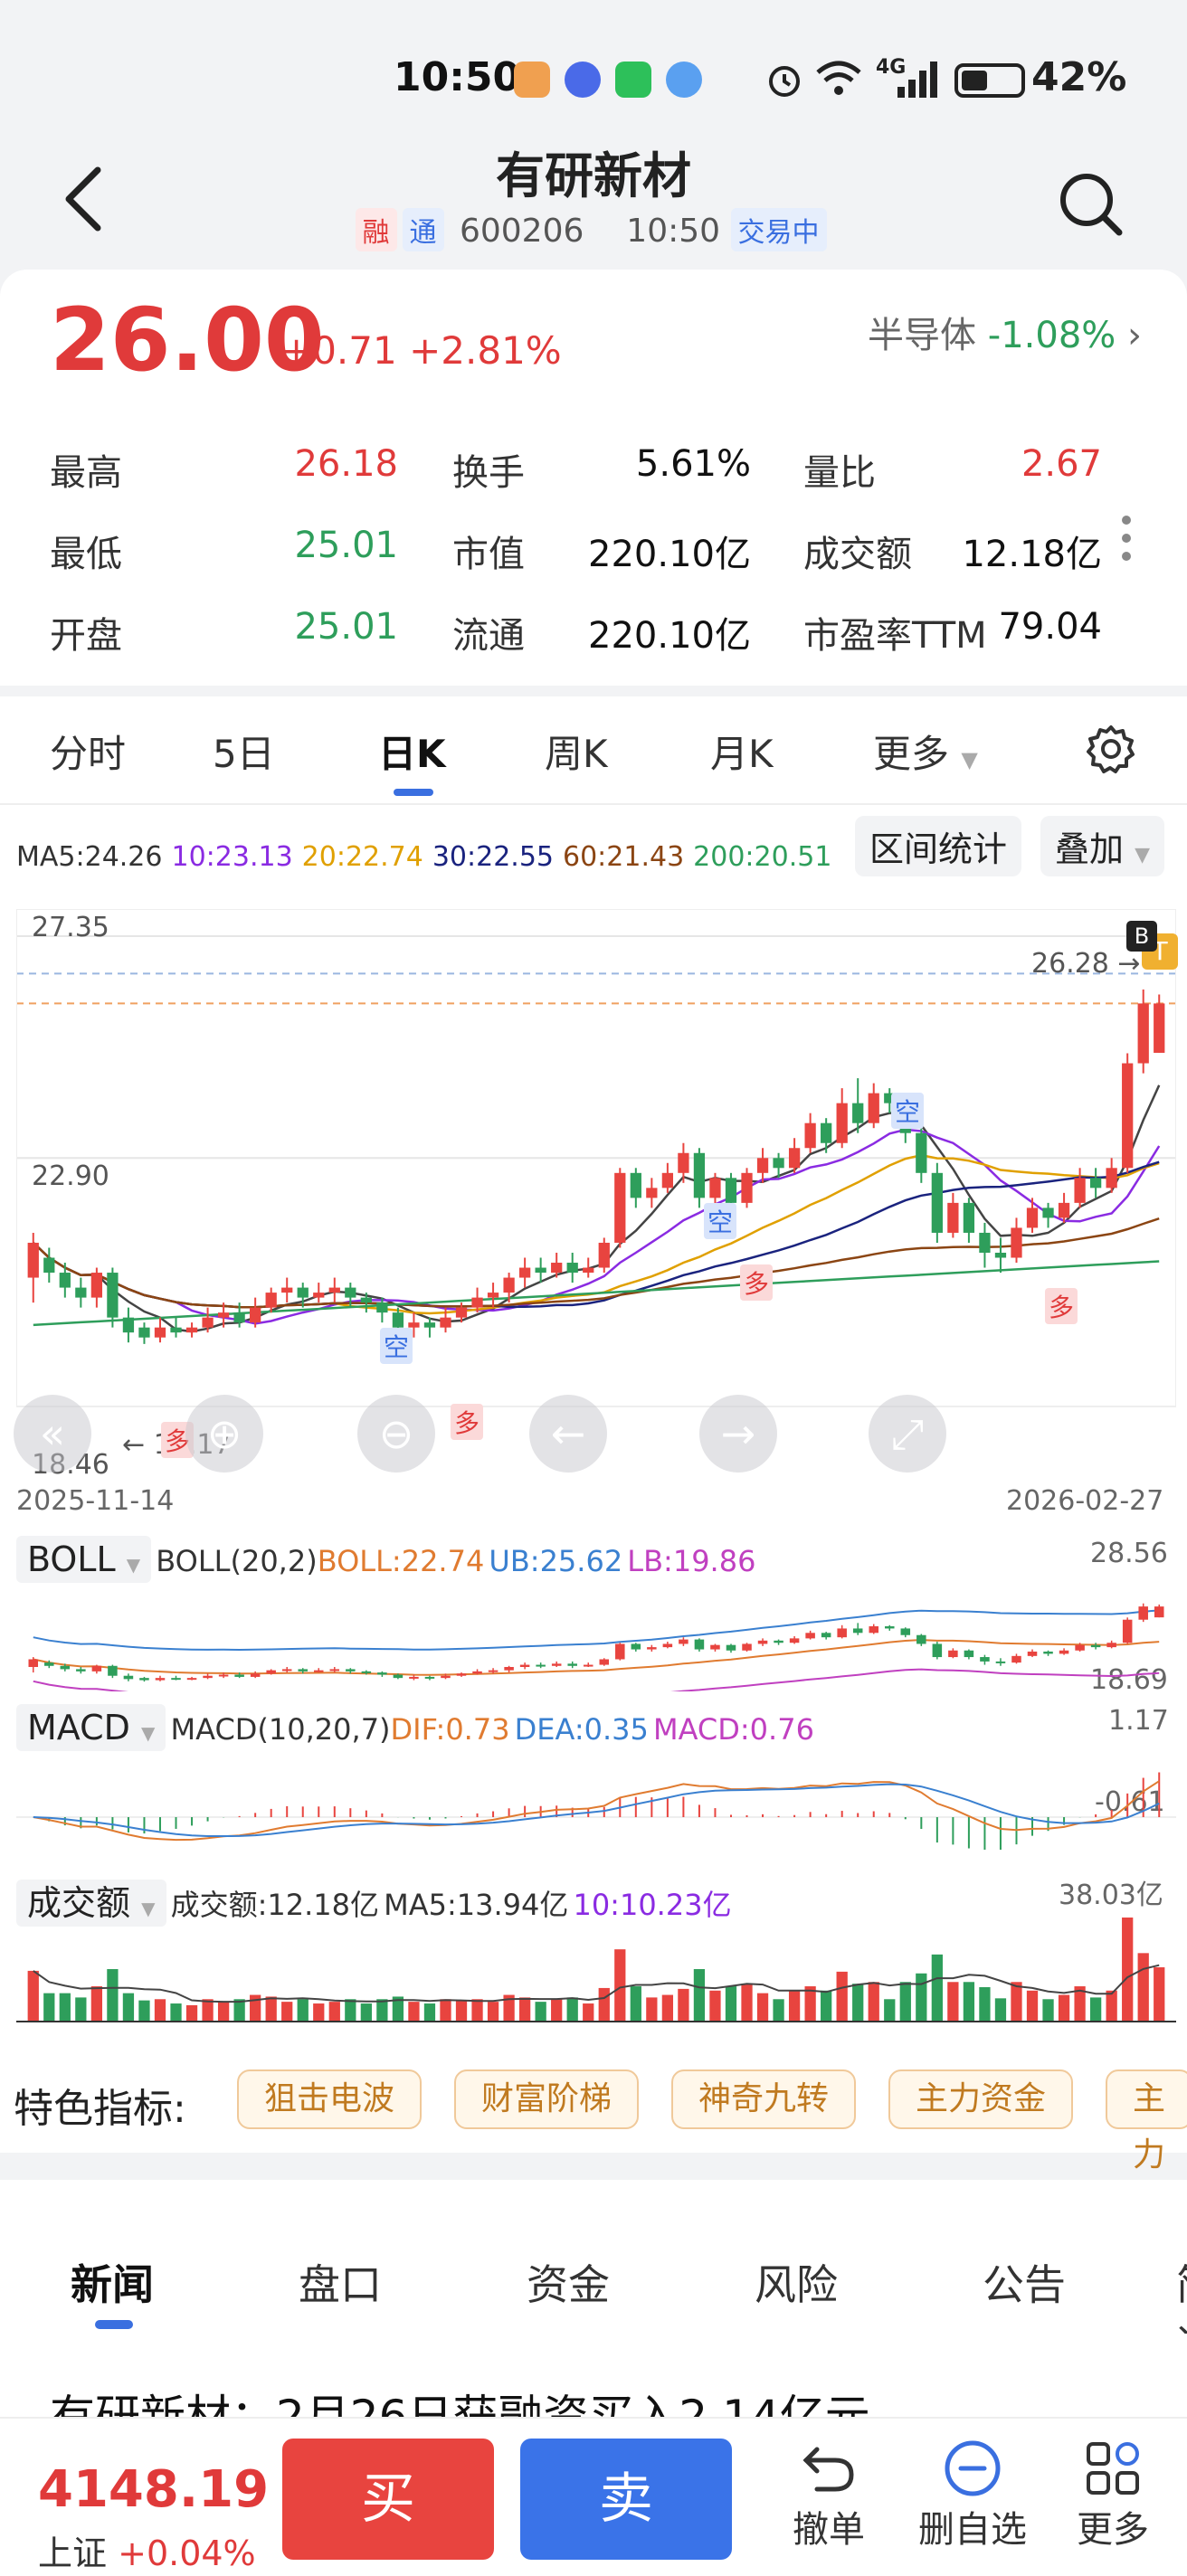 The image size is (1187, 2576). What do you see at coordinates (1111, 1896) in the screenshot?
I see `volume-max: 38.03亿` at bounding box center [1111, 1896].